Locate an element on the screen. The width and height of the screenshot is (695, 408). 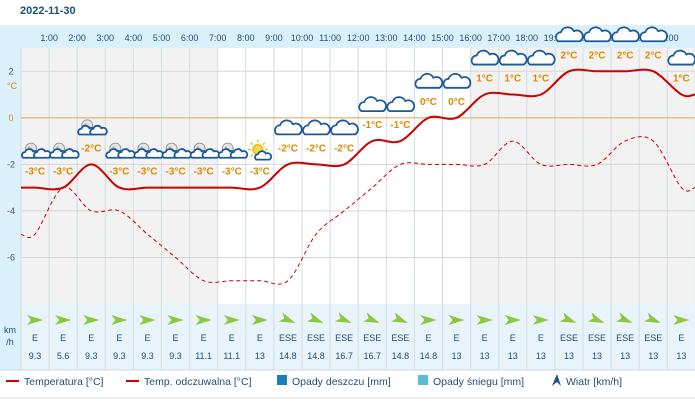
y-tick-label: -6 is located at coordinates (11, 257).